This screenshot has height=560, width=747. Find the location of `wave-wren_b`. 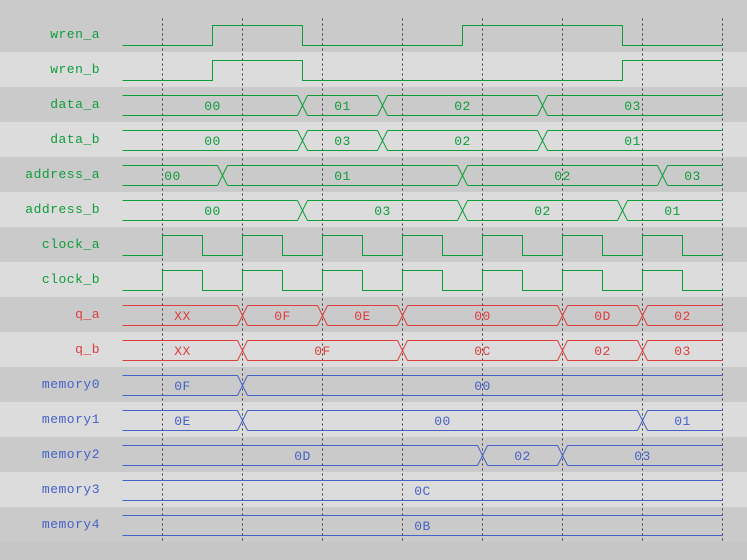

wave-wren_b is located at coordinates (422, 70).